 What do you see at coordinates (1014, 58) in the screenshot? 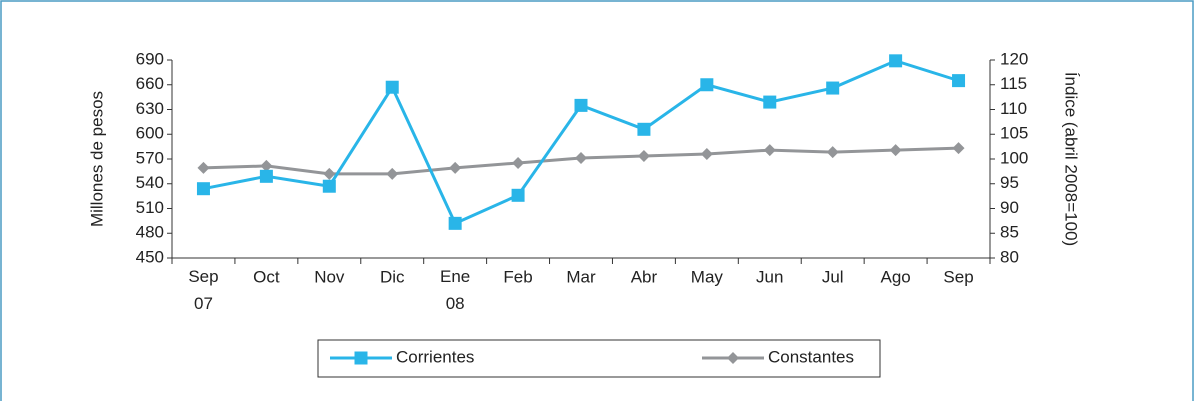
I see `y2-tick-label: 120` at bounding box center [1014, 58].